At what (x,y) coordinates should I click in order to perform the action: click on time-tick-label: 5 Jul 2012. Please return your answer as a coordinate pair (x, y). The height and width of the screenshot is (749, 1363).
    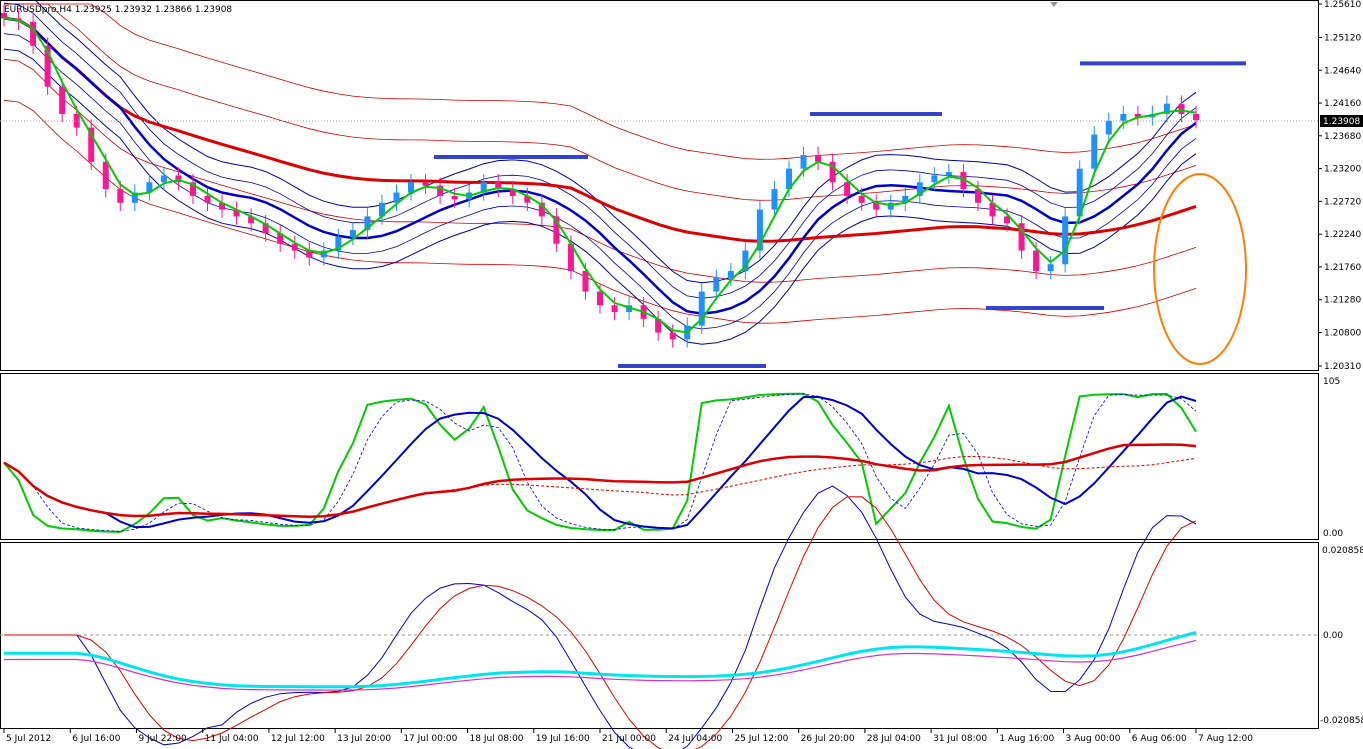
    Looking at the image, I should click on (28, 739).